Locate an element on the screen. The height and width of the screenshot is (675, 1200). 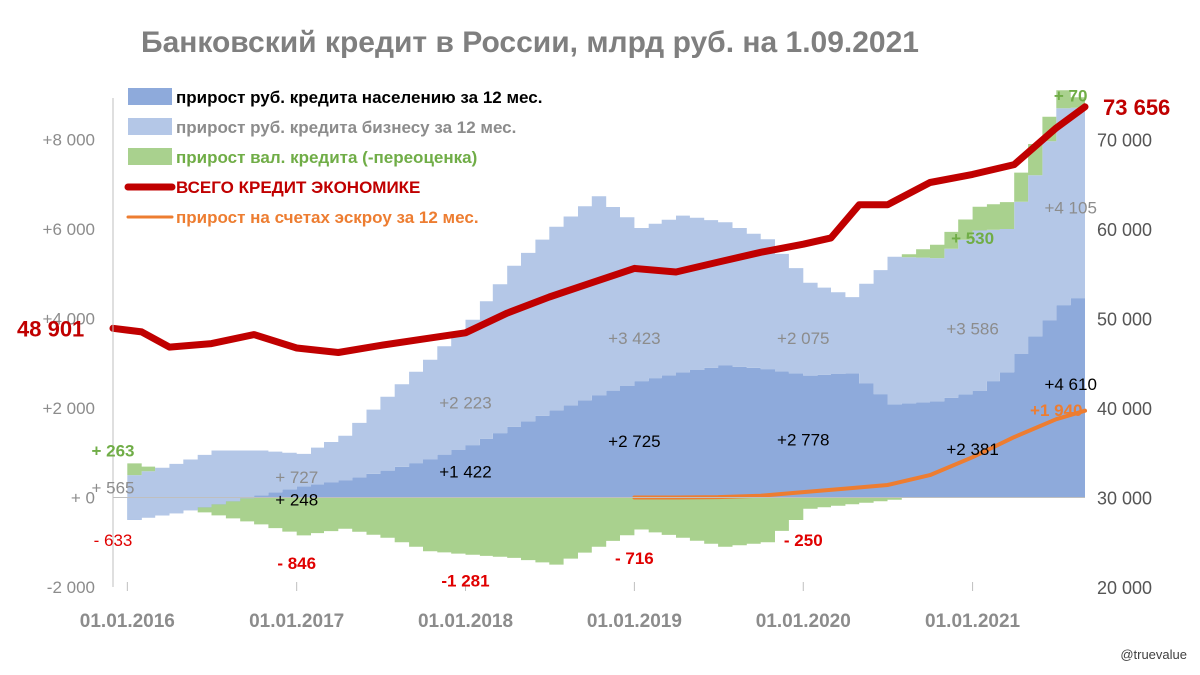
fx-area-negative is located at coordinates (606, 531).